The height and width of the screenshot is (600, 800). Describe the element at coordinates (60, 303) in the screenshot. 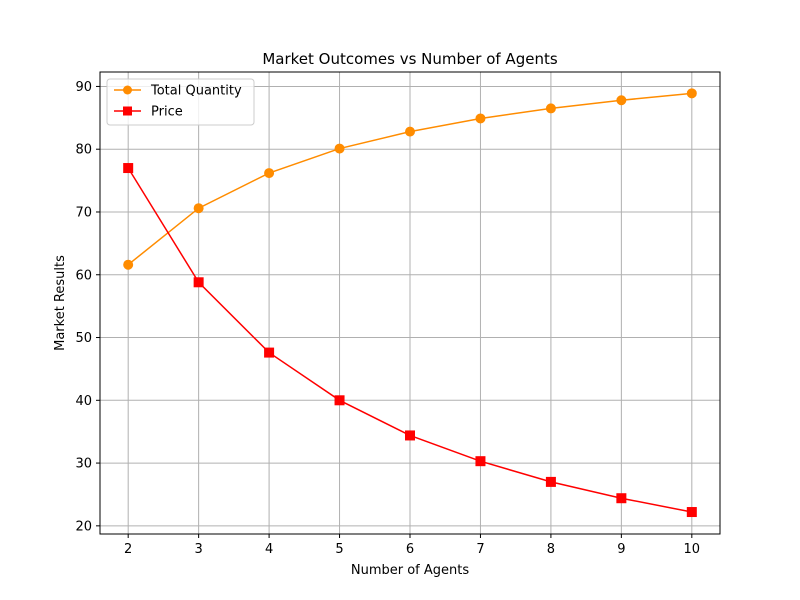

I see `y-axis-label: Market Results` at that location.